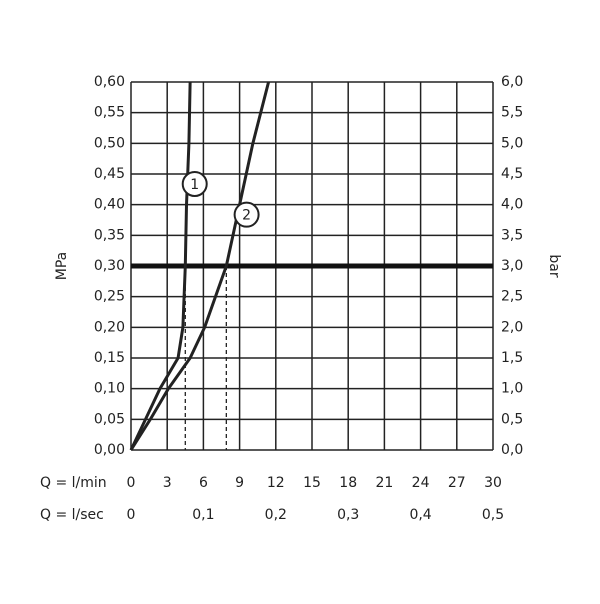 The image size is (600, 604). Describe the element at coordinates (421, 483) in the screenshot. I see `x-tick-label: 24` at that location.